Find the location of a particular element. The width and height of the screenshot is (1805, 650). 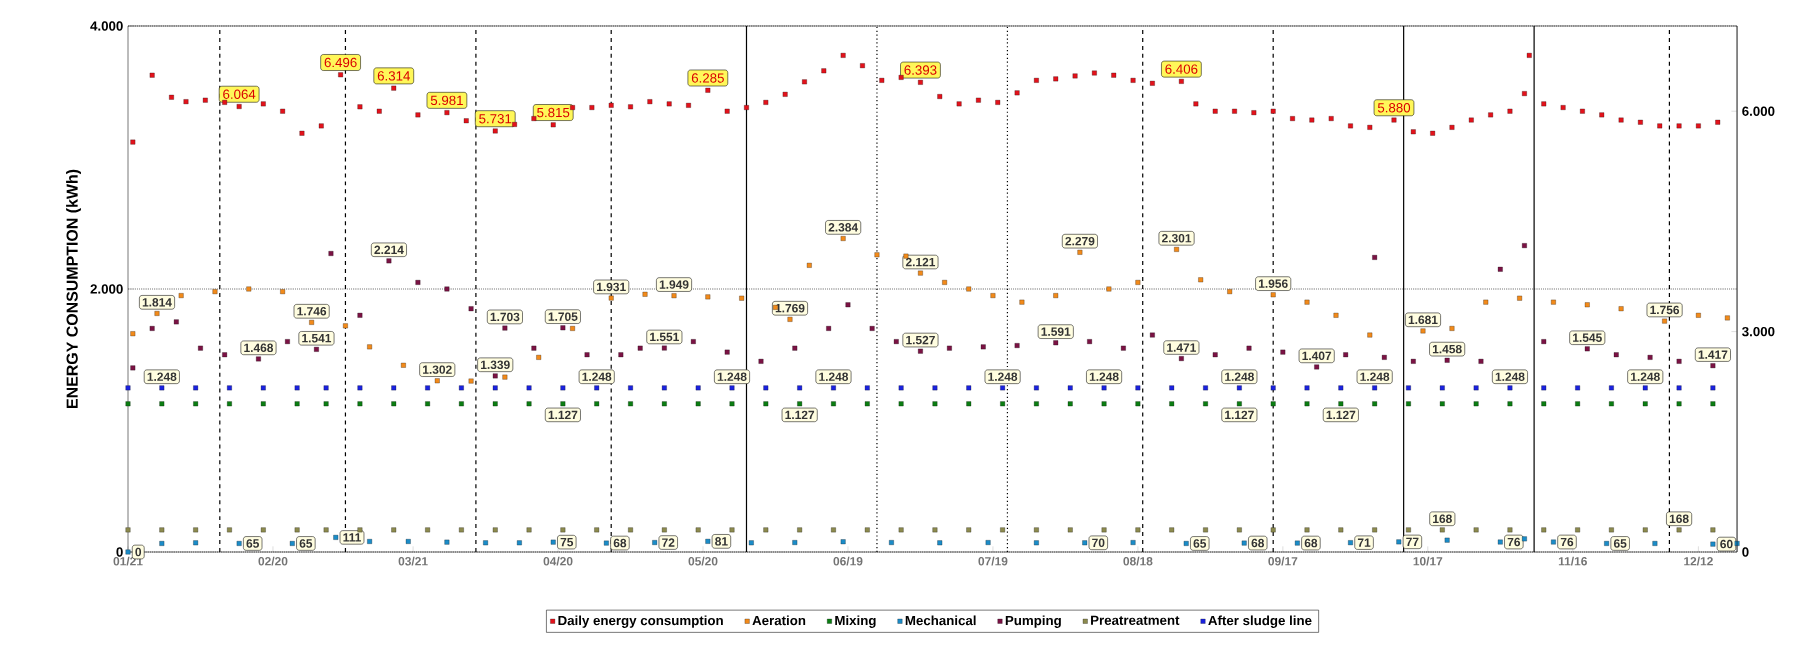

data-label: 1.756 is located at coordinates (1665, 310).